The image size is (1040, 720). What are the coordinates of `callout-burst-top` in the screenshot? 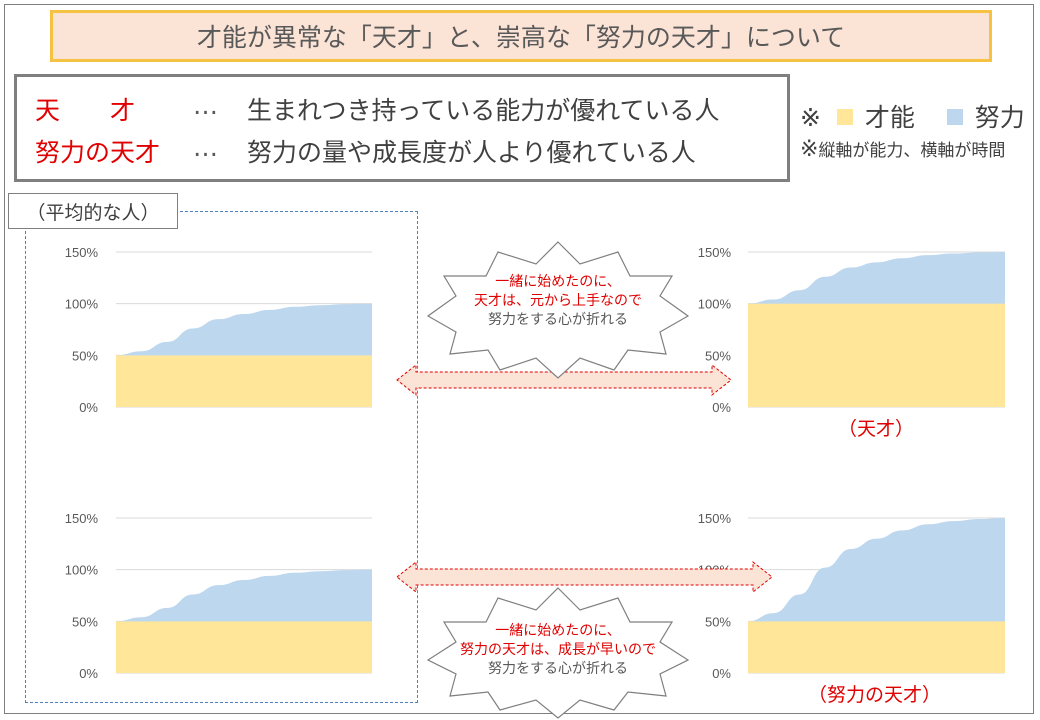 It's located at (558, 310).